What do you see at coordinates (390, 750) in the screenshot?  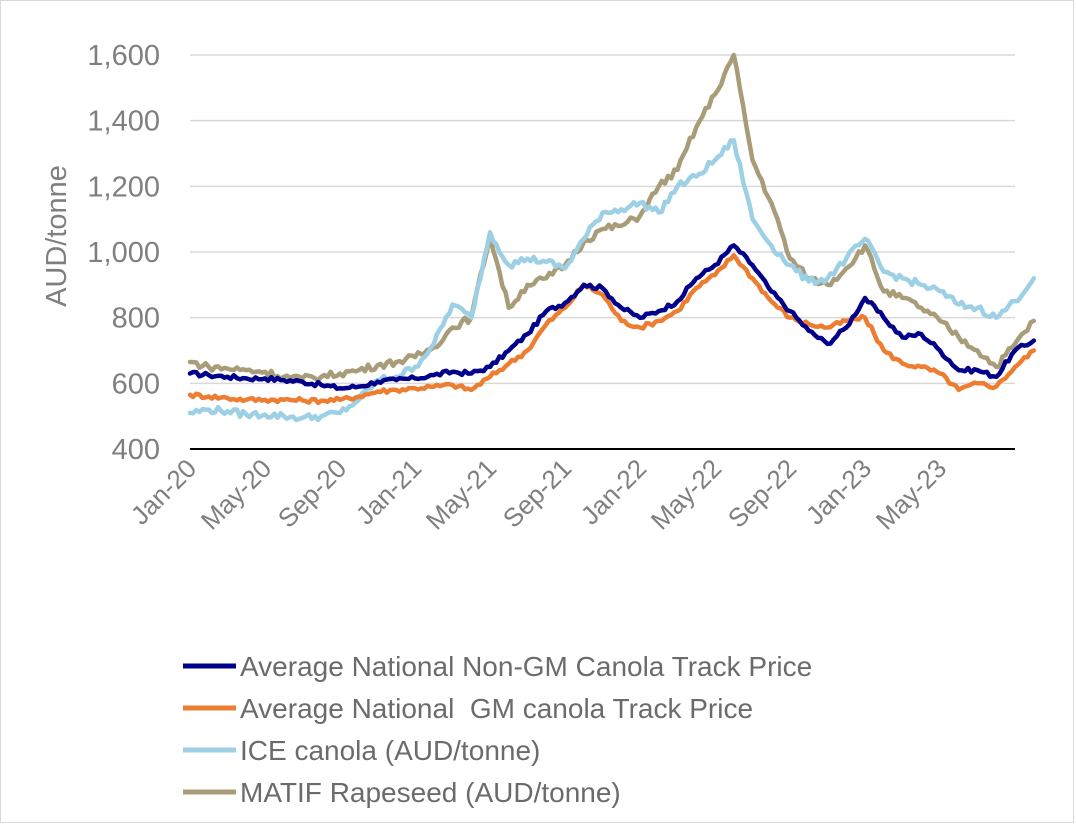 I see `legend-label-2: ICE canola (AUD/tonne)` at bounding box center [390, 750].